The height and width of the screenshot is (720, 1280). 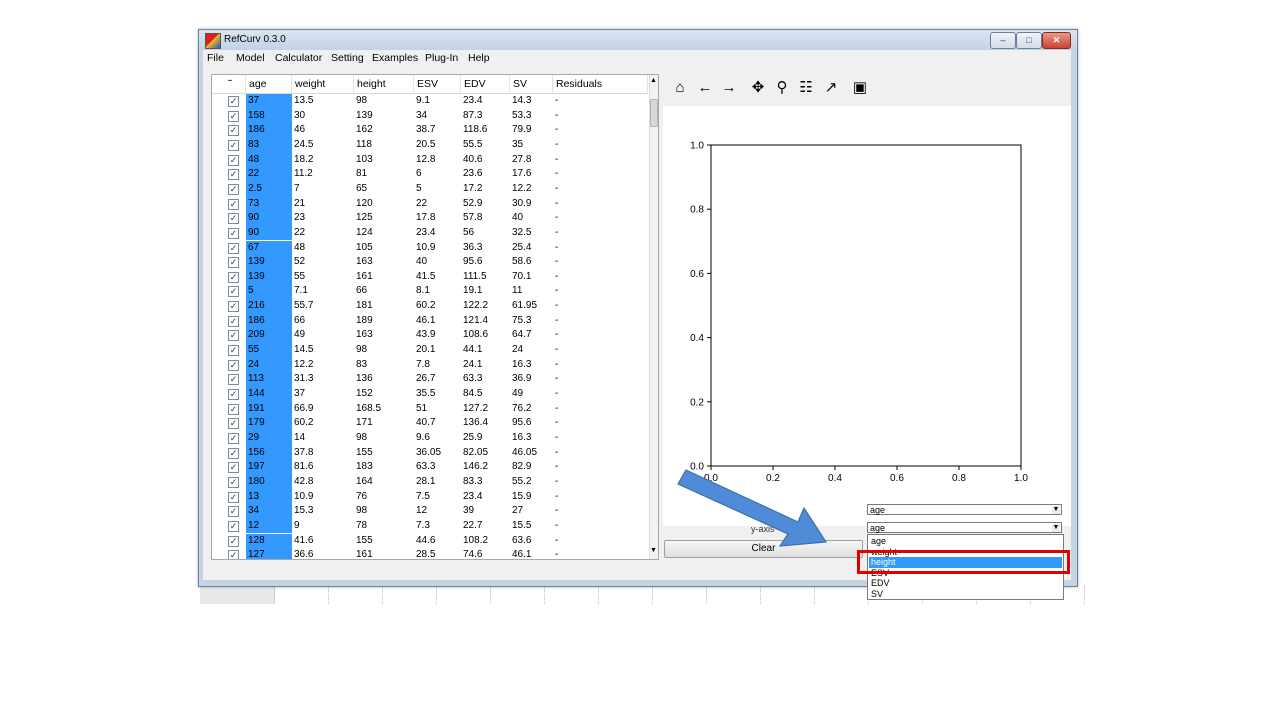 I want to click on cell-edv: 39, so click(x=469, y=511).